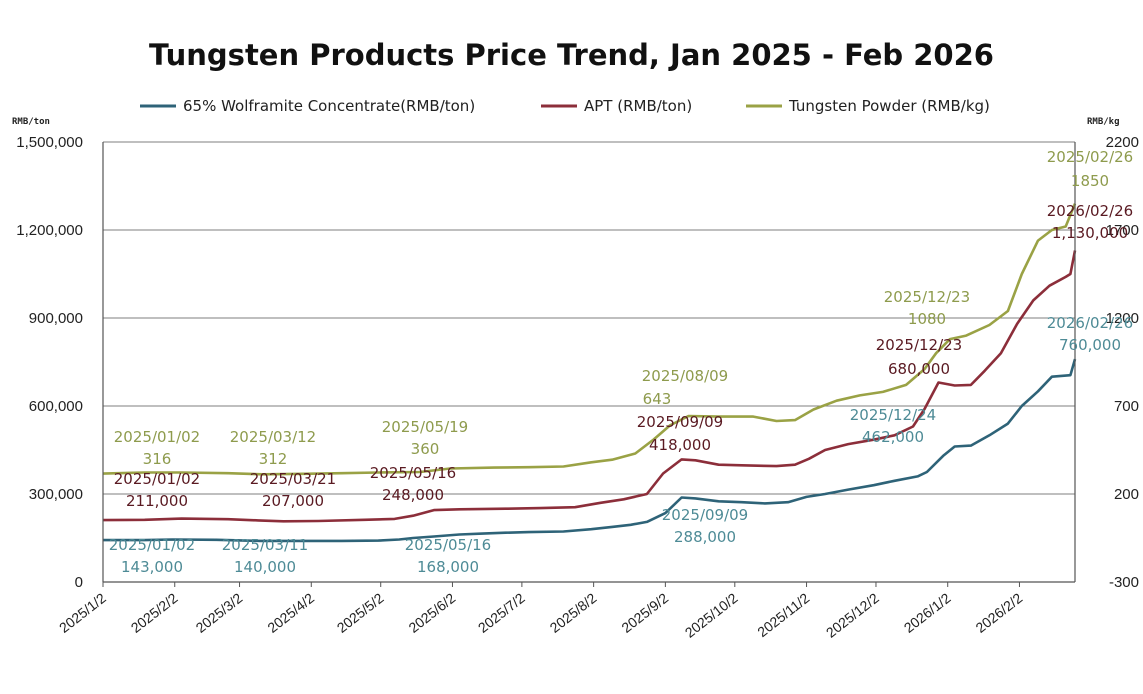 This screenshot has width=1143, height=694. I want to click on annotation-value: 360, so click(425, 449).